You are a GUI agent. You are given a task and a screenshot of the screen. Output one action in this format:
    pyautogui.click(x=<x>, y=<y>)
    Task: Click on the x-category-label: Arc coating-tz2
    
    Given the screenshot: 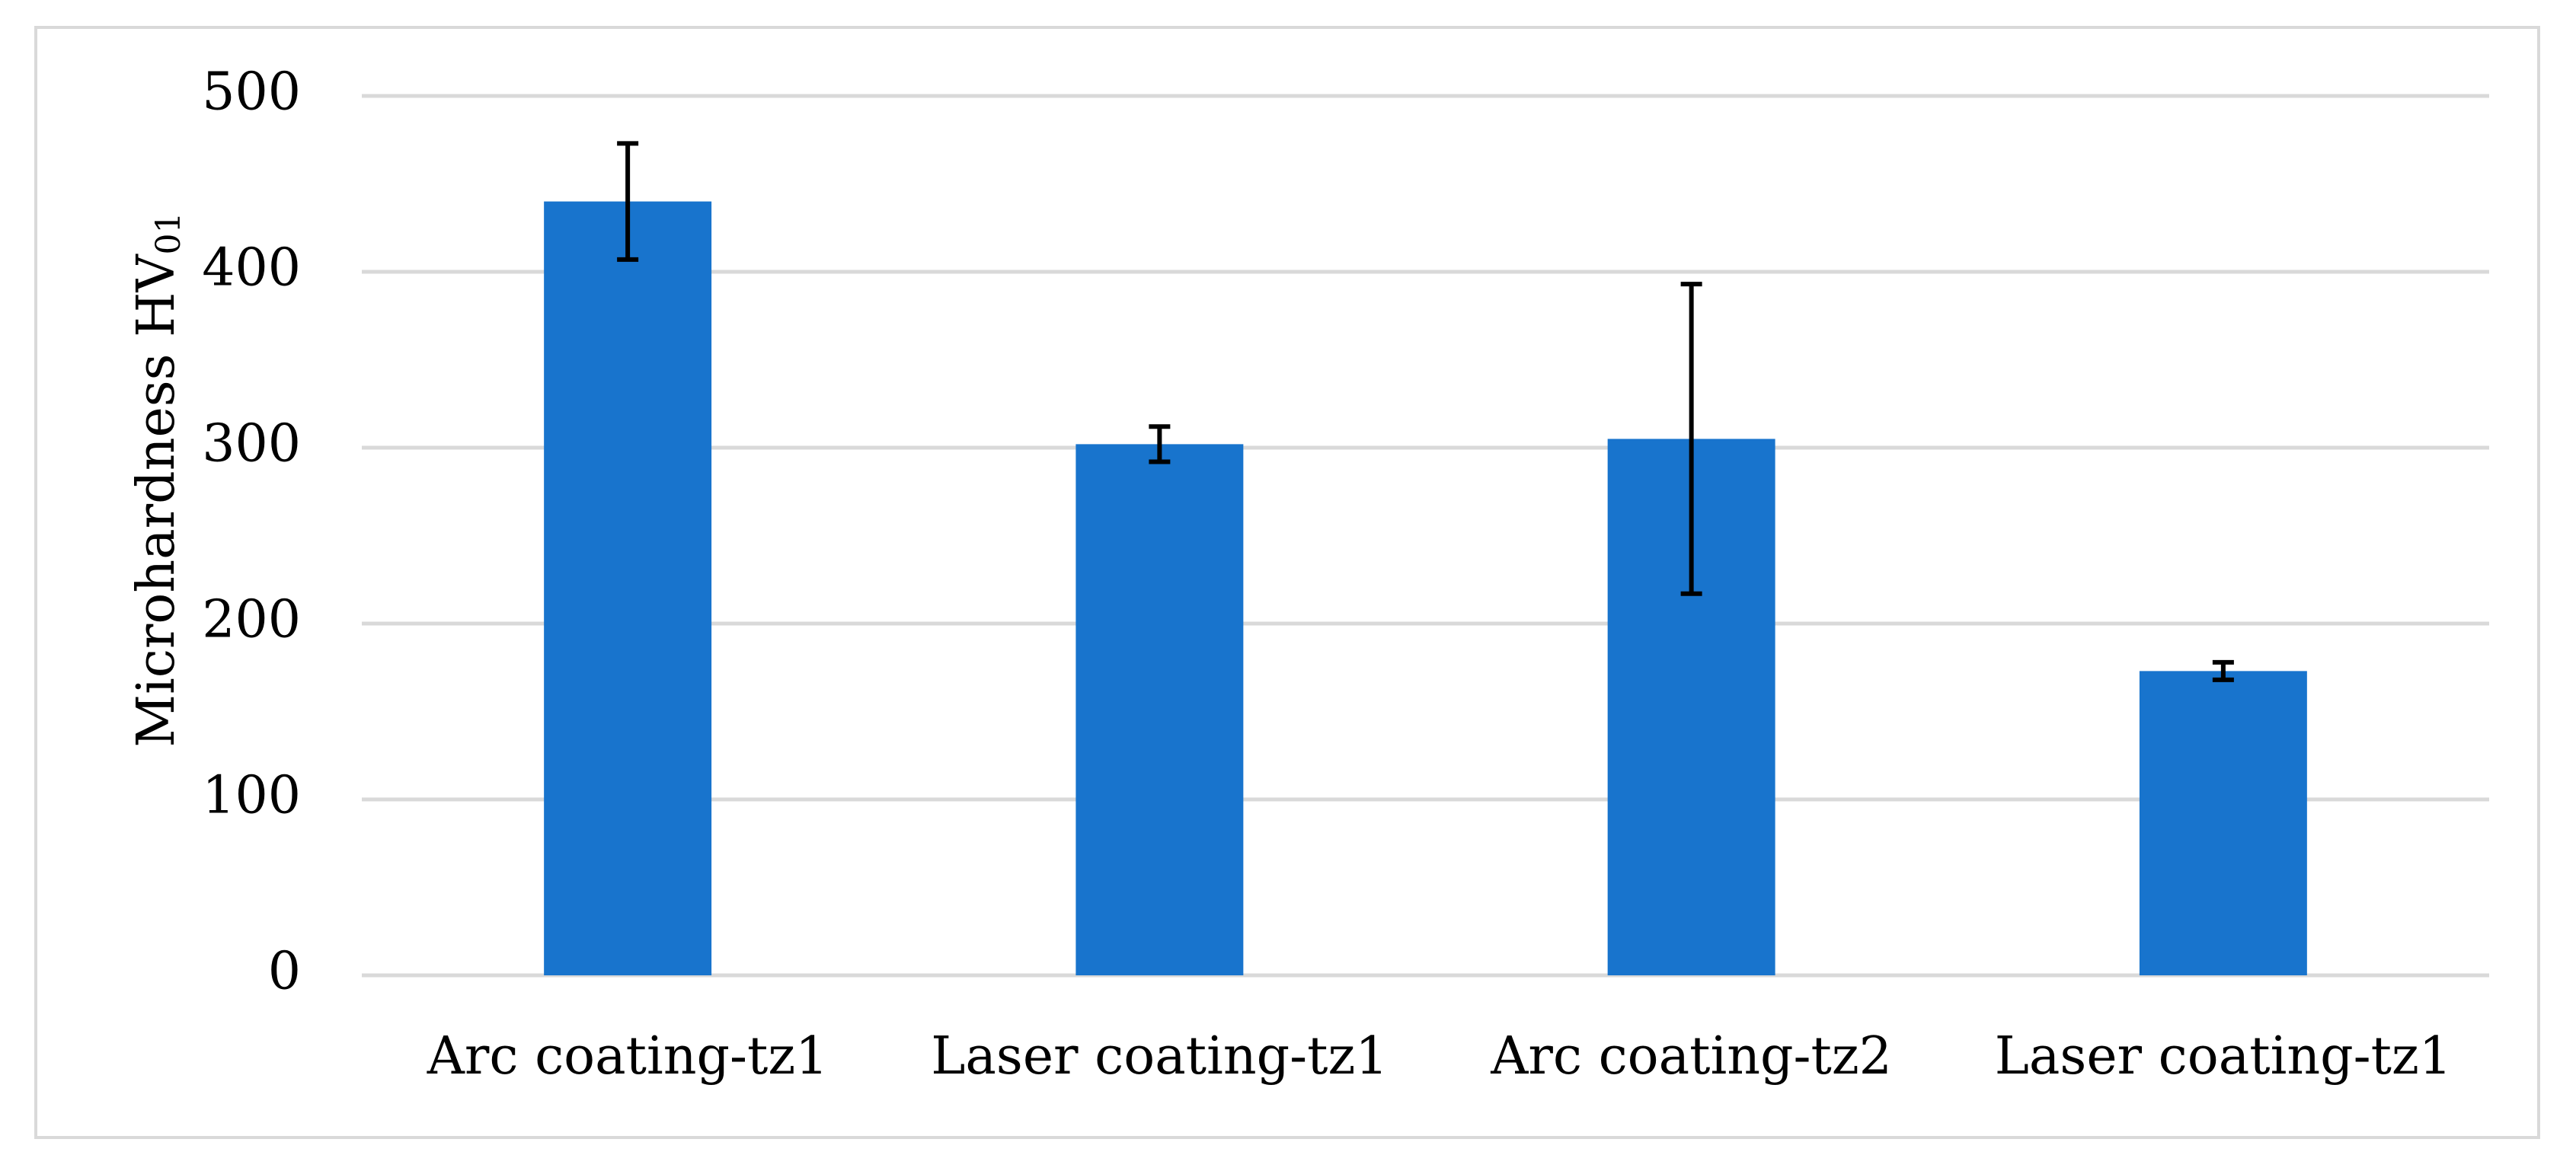 What is the action you would take?
    pyautogui.click(x=1691, y=1056)
    